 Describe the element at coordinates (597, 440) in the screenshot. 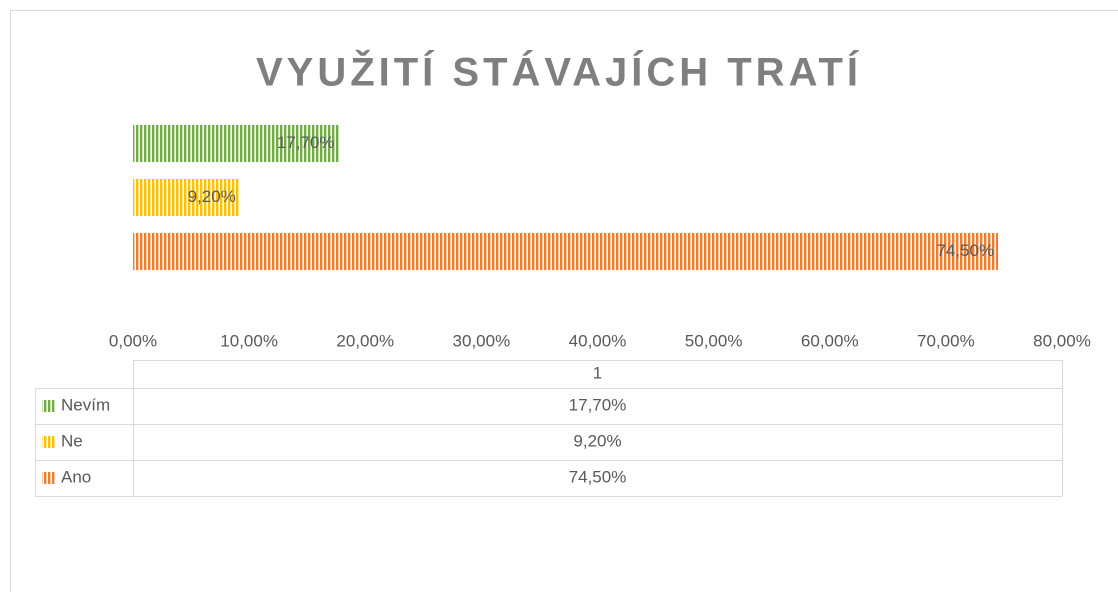

I see `table-cell: 9,20%` at that location.